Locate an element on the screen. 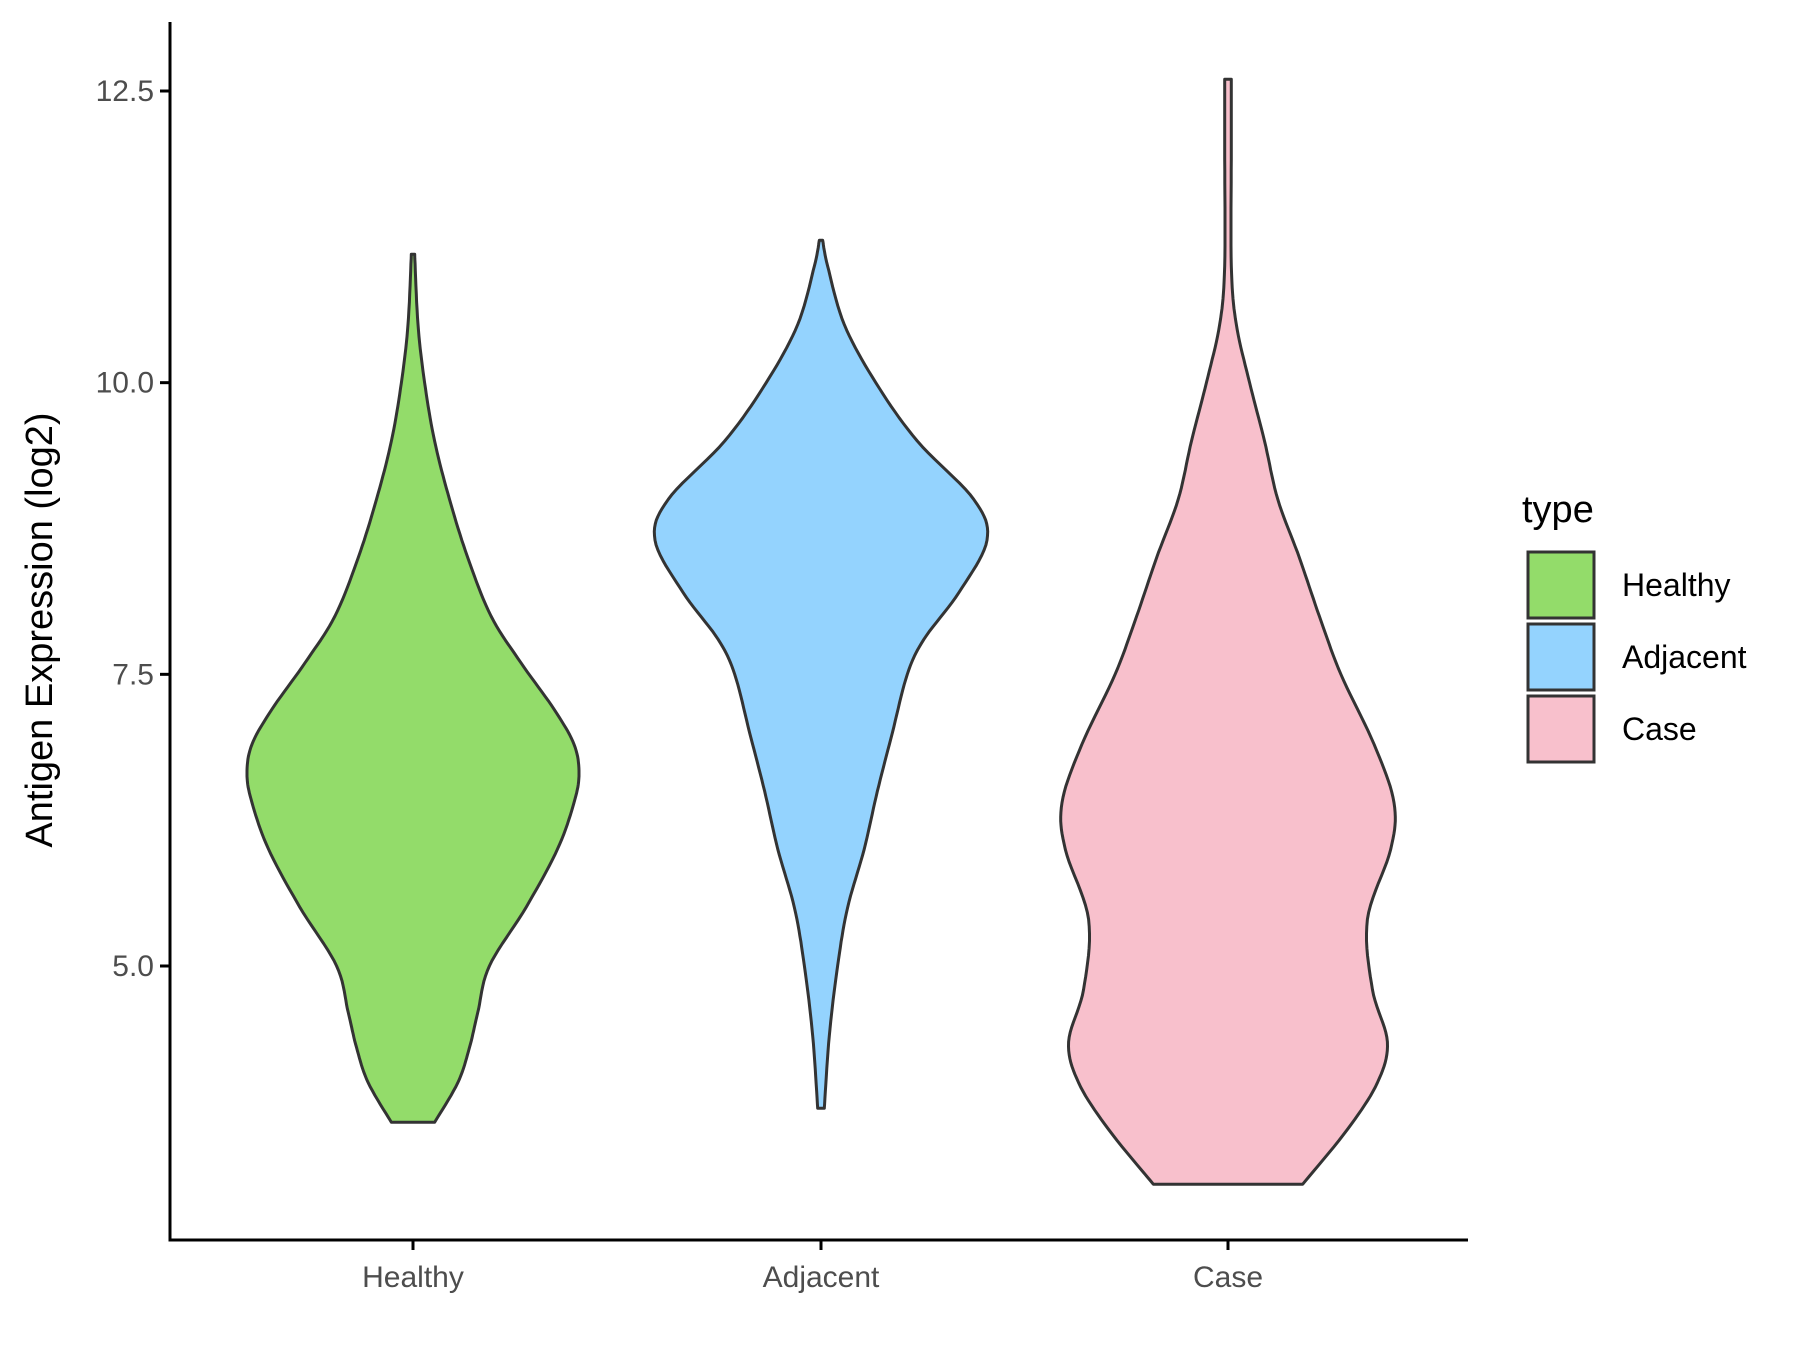  x-ticks-group: Healthy Adjacent Case is located at coordinates (812, 1267).